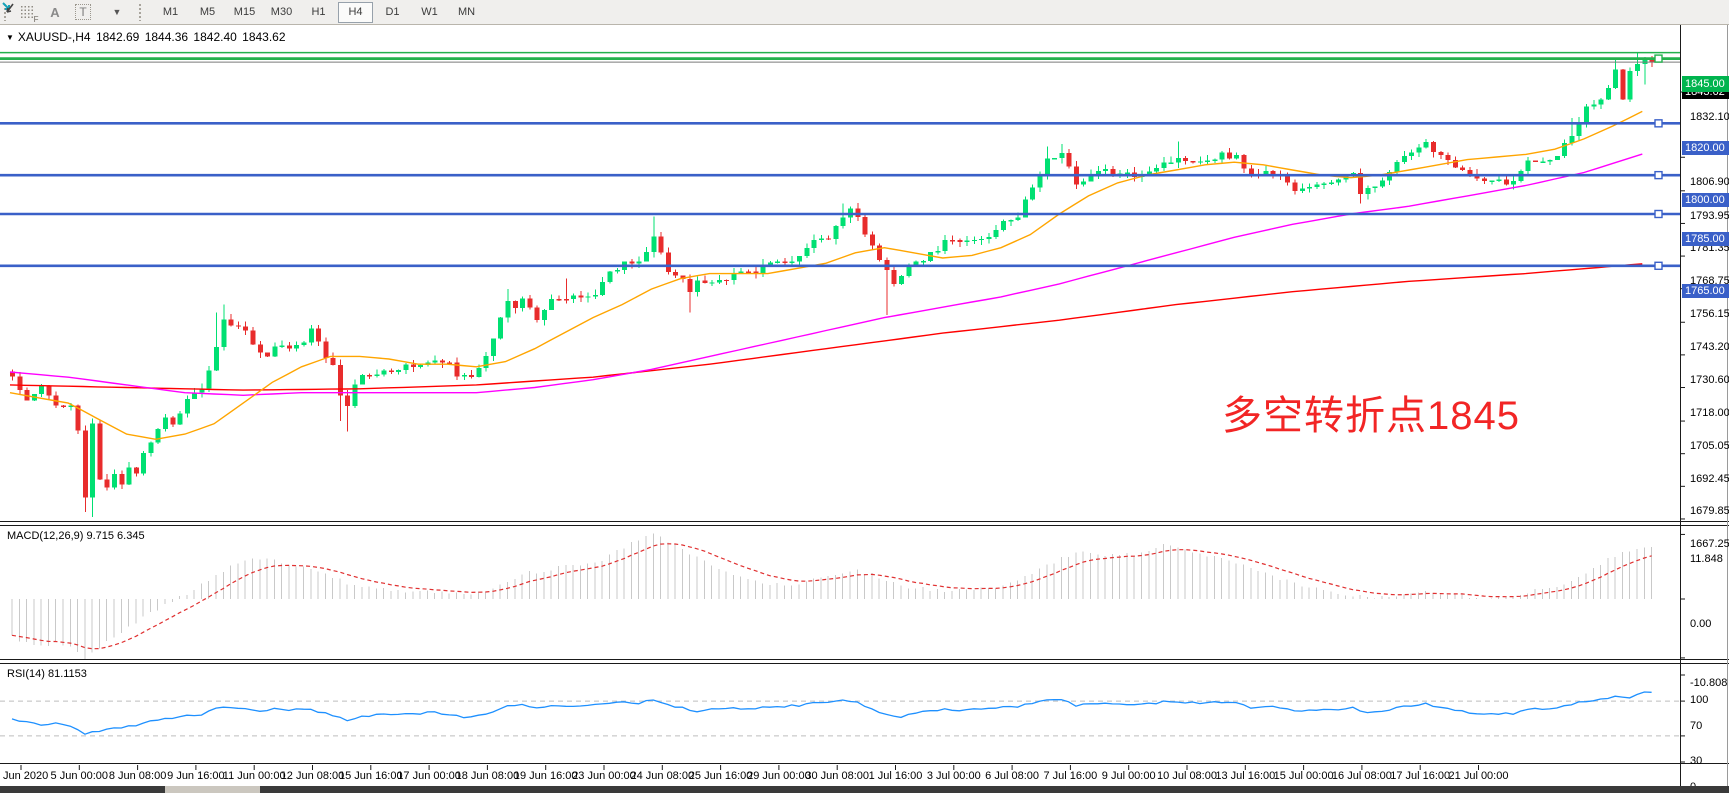  What do you see at coordinates (662, 776) in the screenshot?
I see `time-axis-label: 24 Jun 08:00` at bounding box center [662, 776].